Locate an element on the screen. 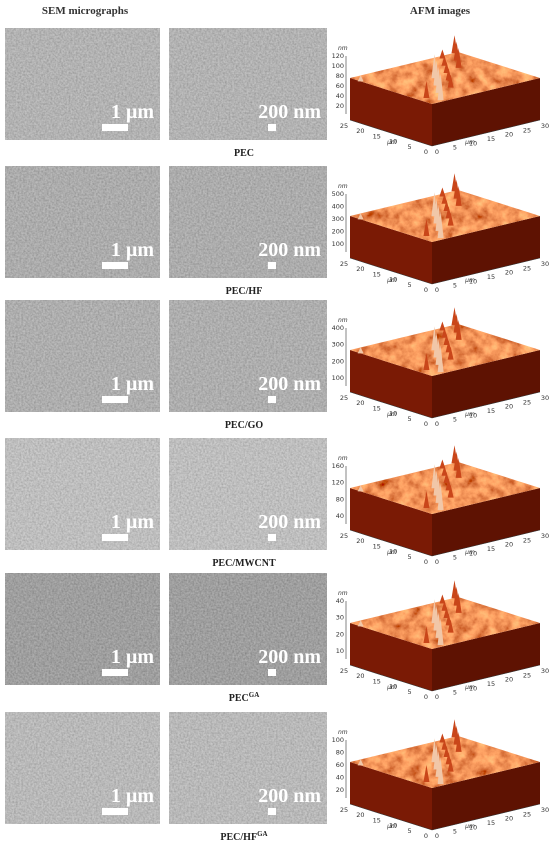  afm-right-tick: 0 is located at coordinates (437, 697).